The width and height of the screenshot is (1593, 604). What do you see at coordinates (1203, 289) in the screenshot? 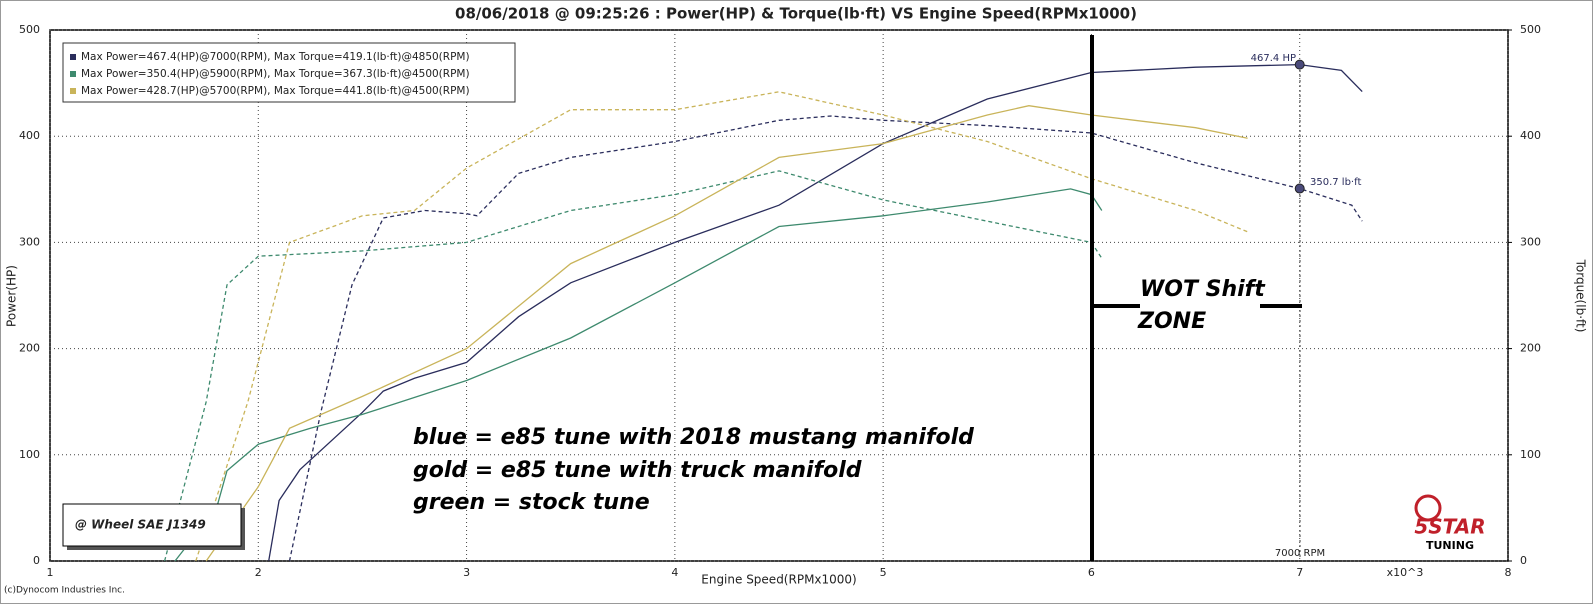
I see `shift-label: WOT Shift` at bounding box center [1203, 289].